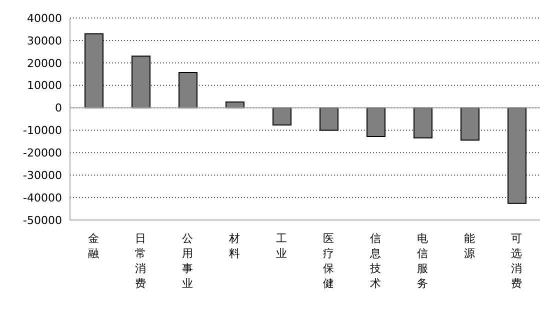 The image size is (550, 309). Describe the element at coordinates (422, 261) in the screenshot. I see `x-tick-label: 电信服务` at that location.